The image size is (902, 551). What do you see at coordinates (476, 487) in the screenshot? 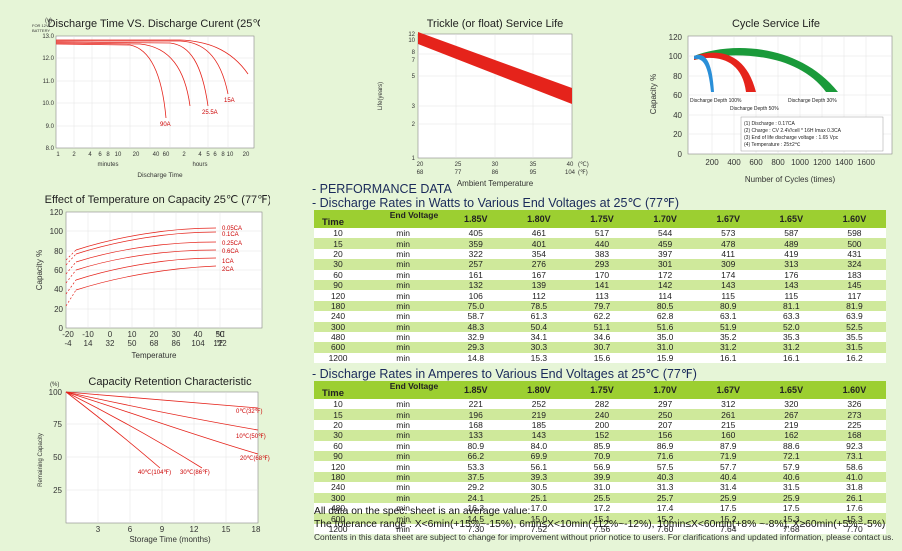
I see `data-cell: 29.2` at bounding box center [476, 487].